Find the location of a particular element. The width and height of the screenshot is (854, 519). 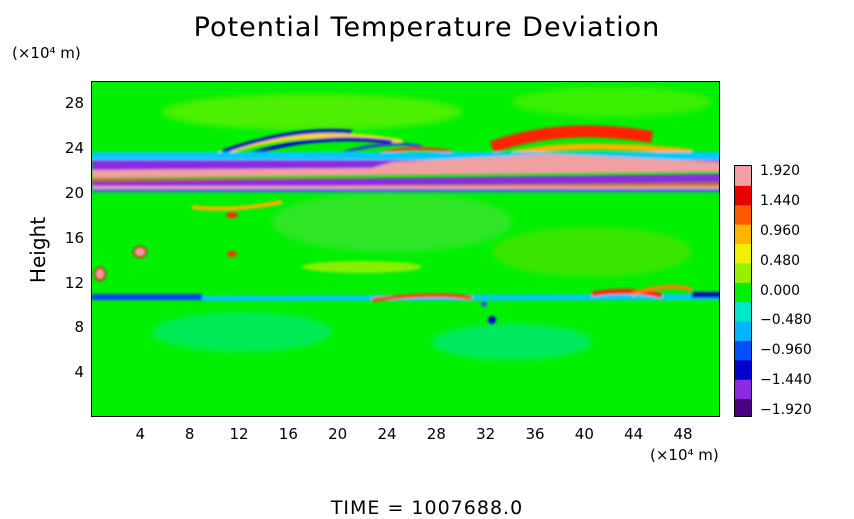

y-tick-label: 8 is located at coordinates (79, 327).